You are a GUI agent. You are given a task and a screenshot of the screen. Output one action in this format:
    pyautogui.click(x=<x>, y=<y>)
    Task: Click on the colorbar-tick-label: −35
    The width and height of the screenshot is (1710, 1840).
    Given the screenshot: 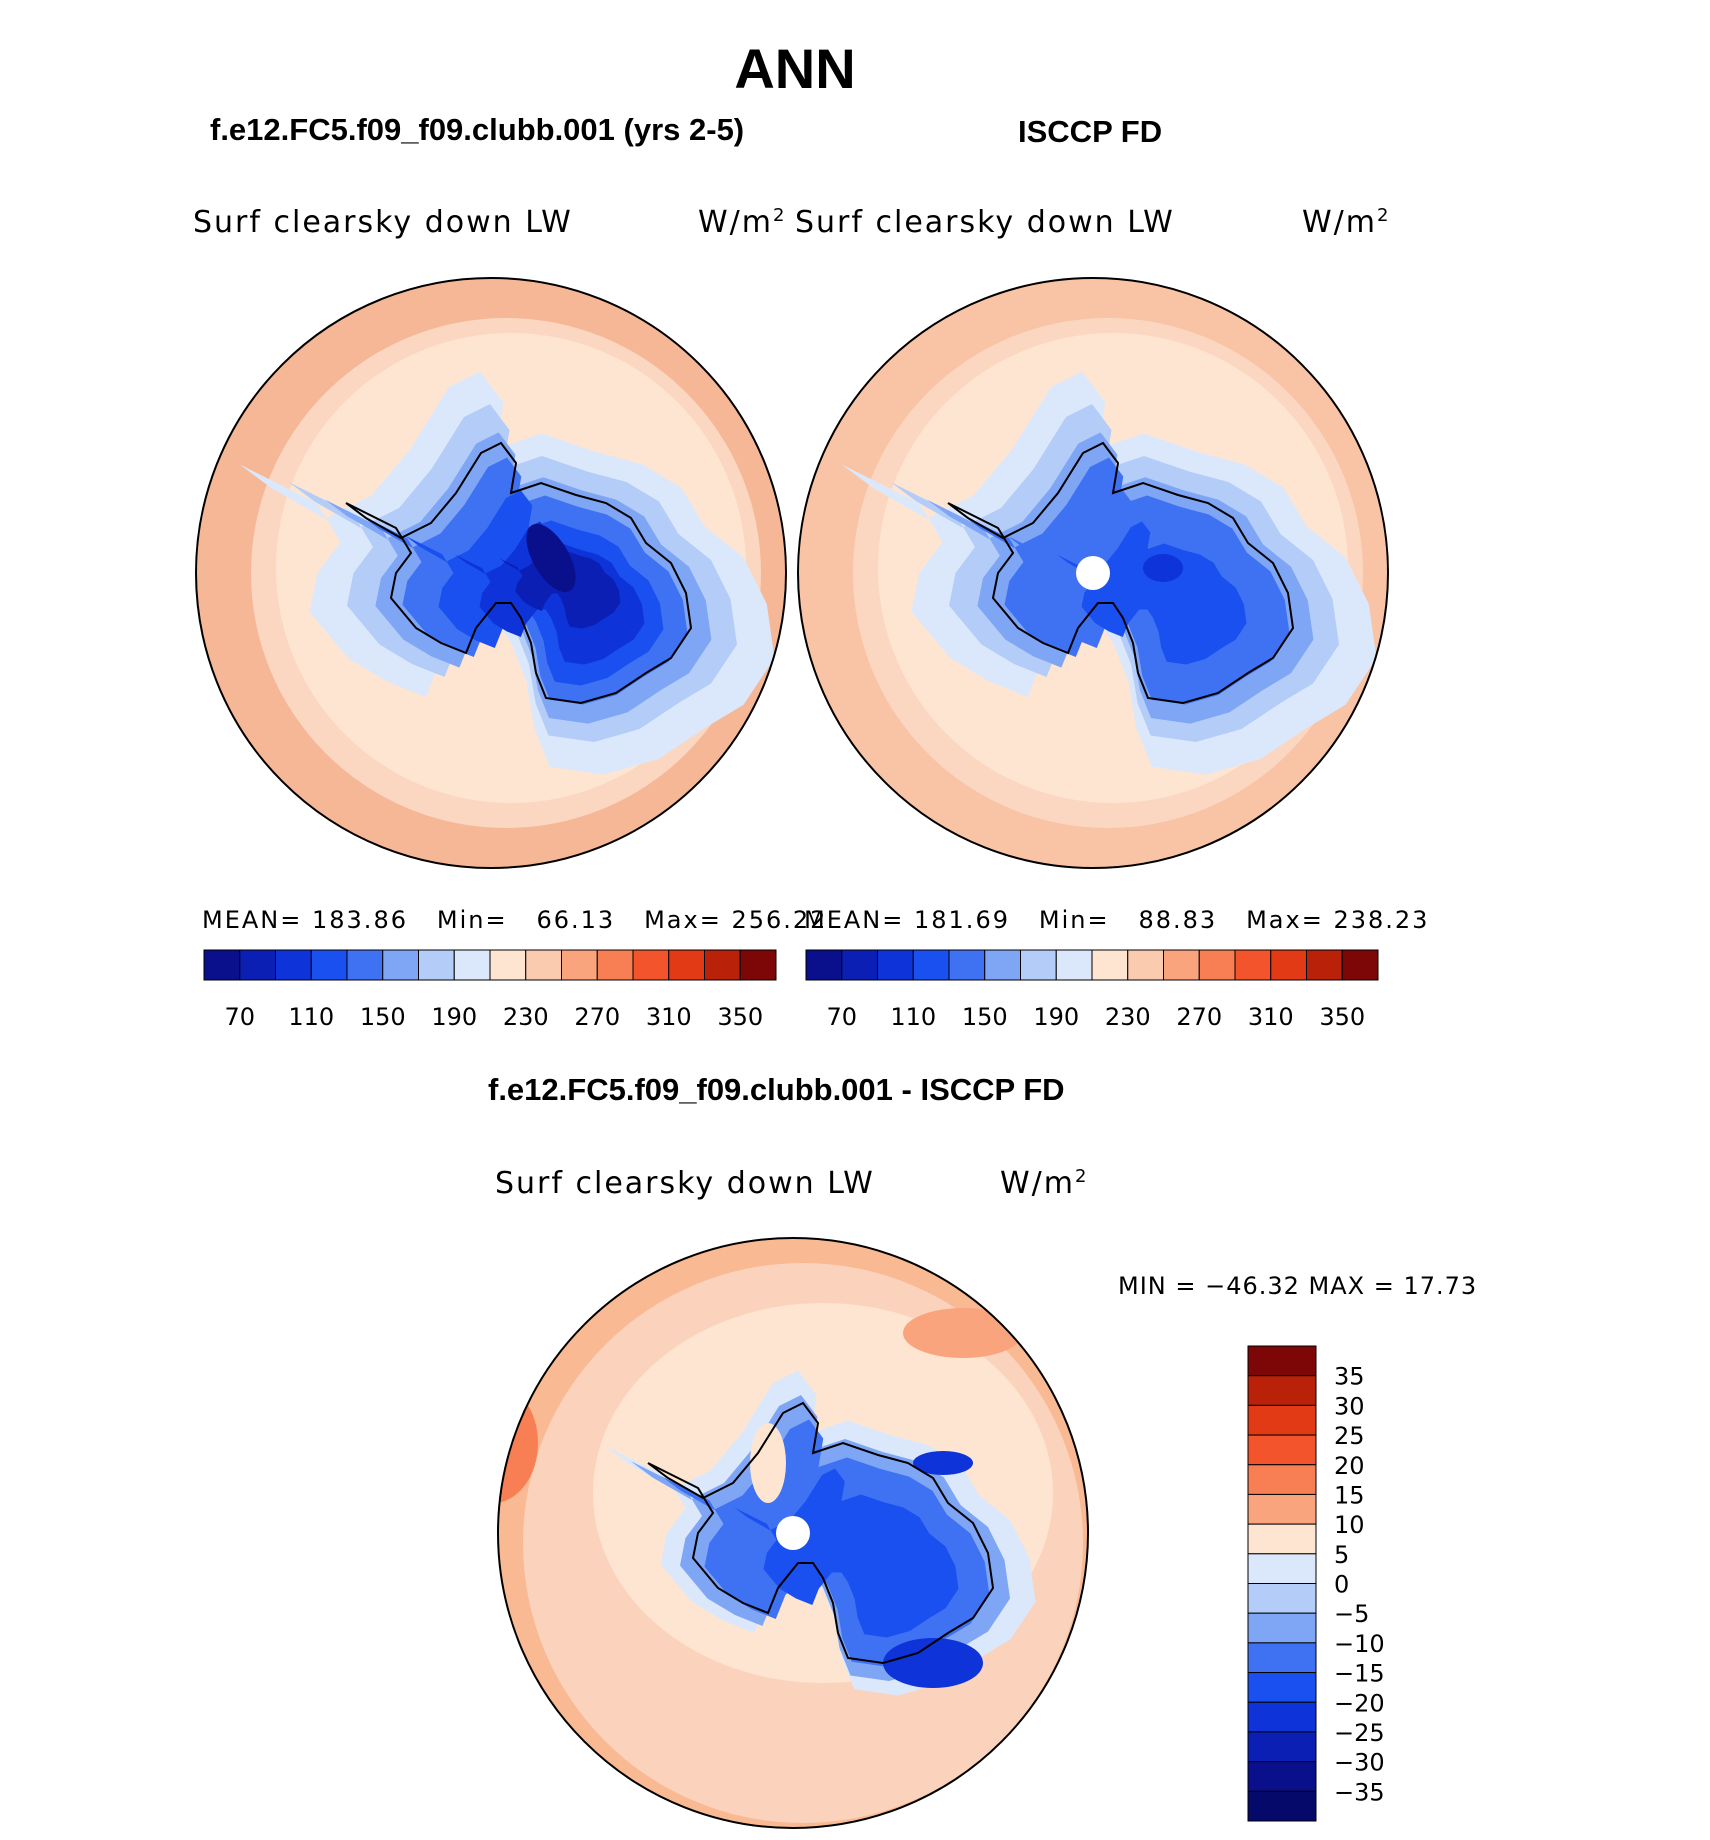 What is the action you would take?
    pyautogui.click(x=1359, y=1792)
    